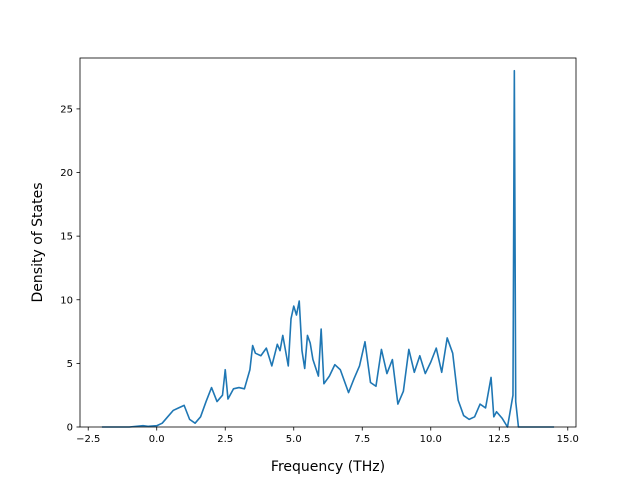 The image size is (640, 484). I want to click on x-tick-label: 5.0, so click(294, 439).